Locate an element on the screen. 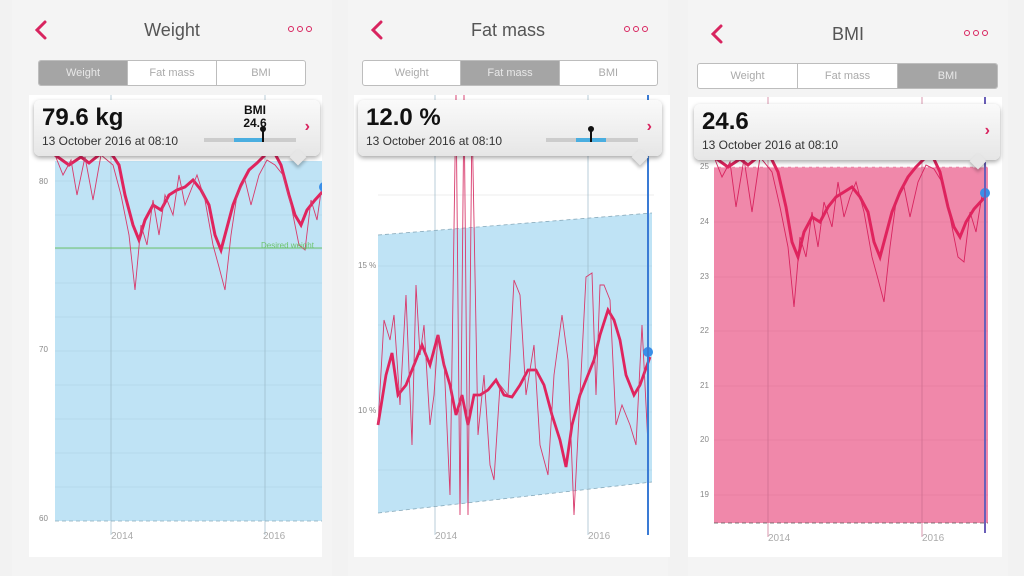 The image size is (1024, 576). y-axis-label: 15 % is located at coordinates (367, 265).